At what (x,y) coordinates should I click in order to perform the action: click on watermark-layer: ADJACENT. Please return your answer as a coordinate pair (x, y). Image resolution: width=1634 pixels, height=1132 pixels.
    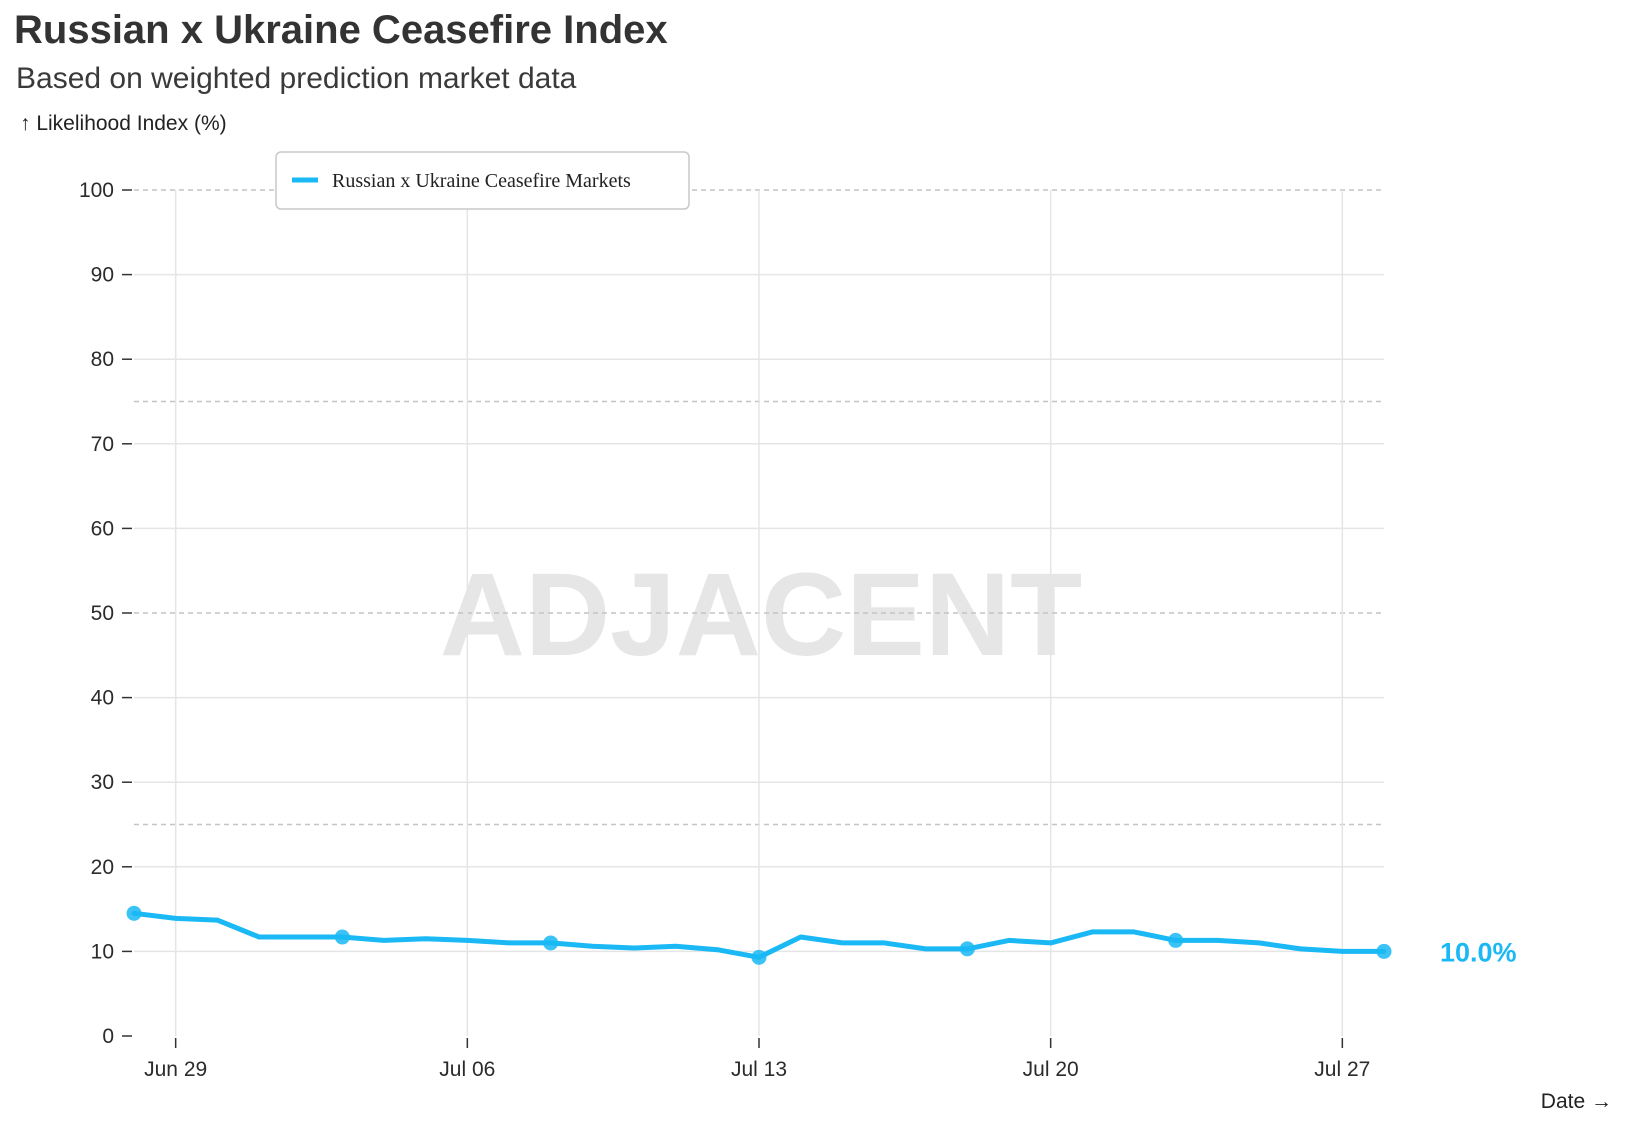
    Looking at the image, I should click on (761, 615).